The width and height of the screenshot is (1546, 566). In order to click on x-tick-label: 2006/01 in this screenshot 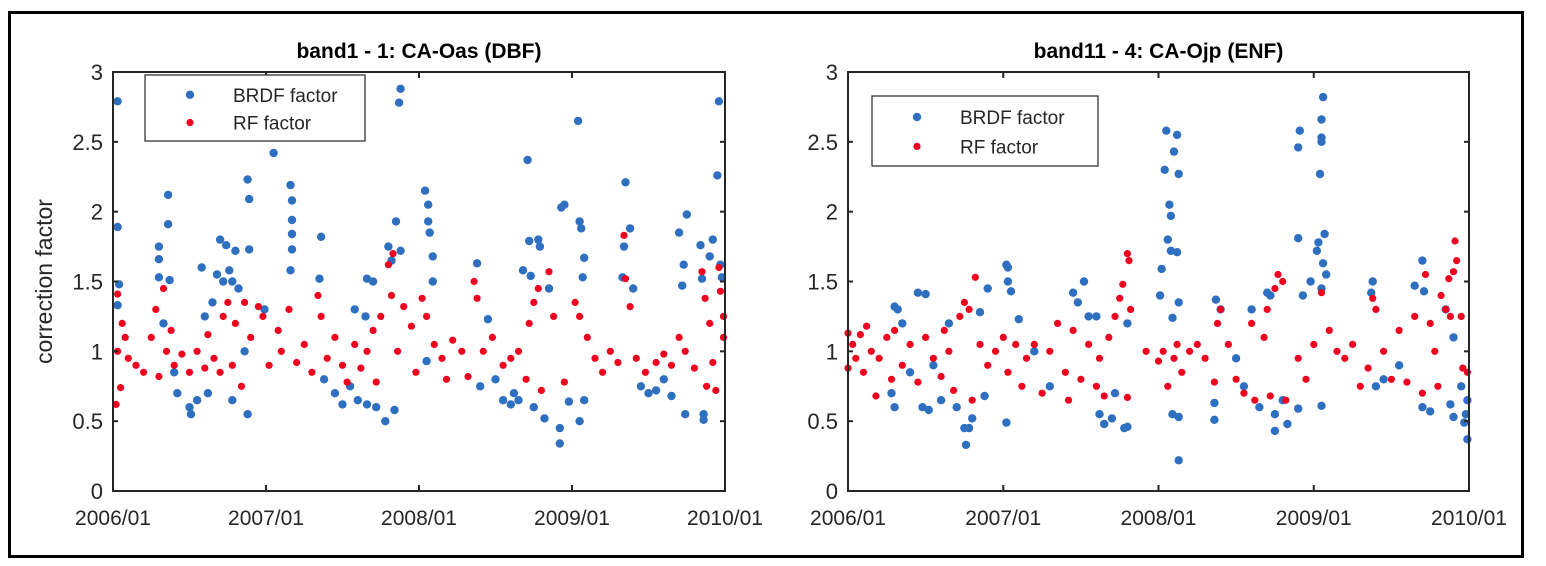, I will do `click(113, 518)`.